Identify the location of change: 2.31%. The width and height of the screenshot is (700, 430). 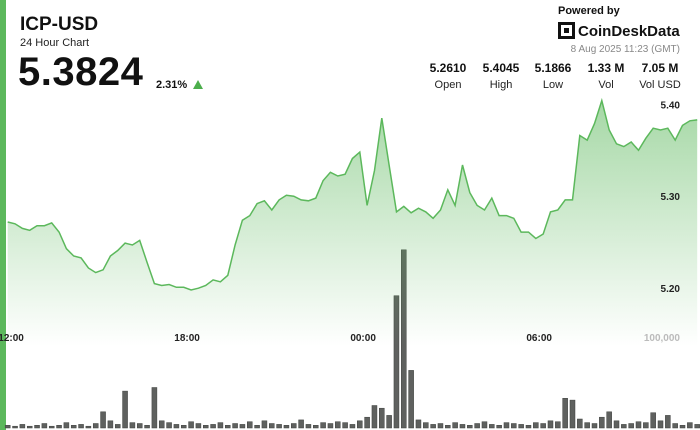
(172, 85).